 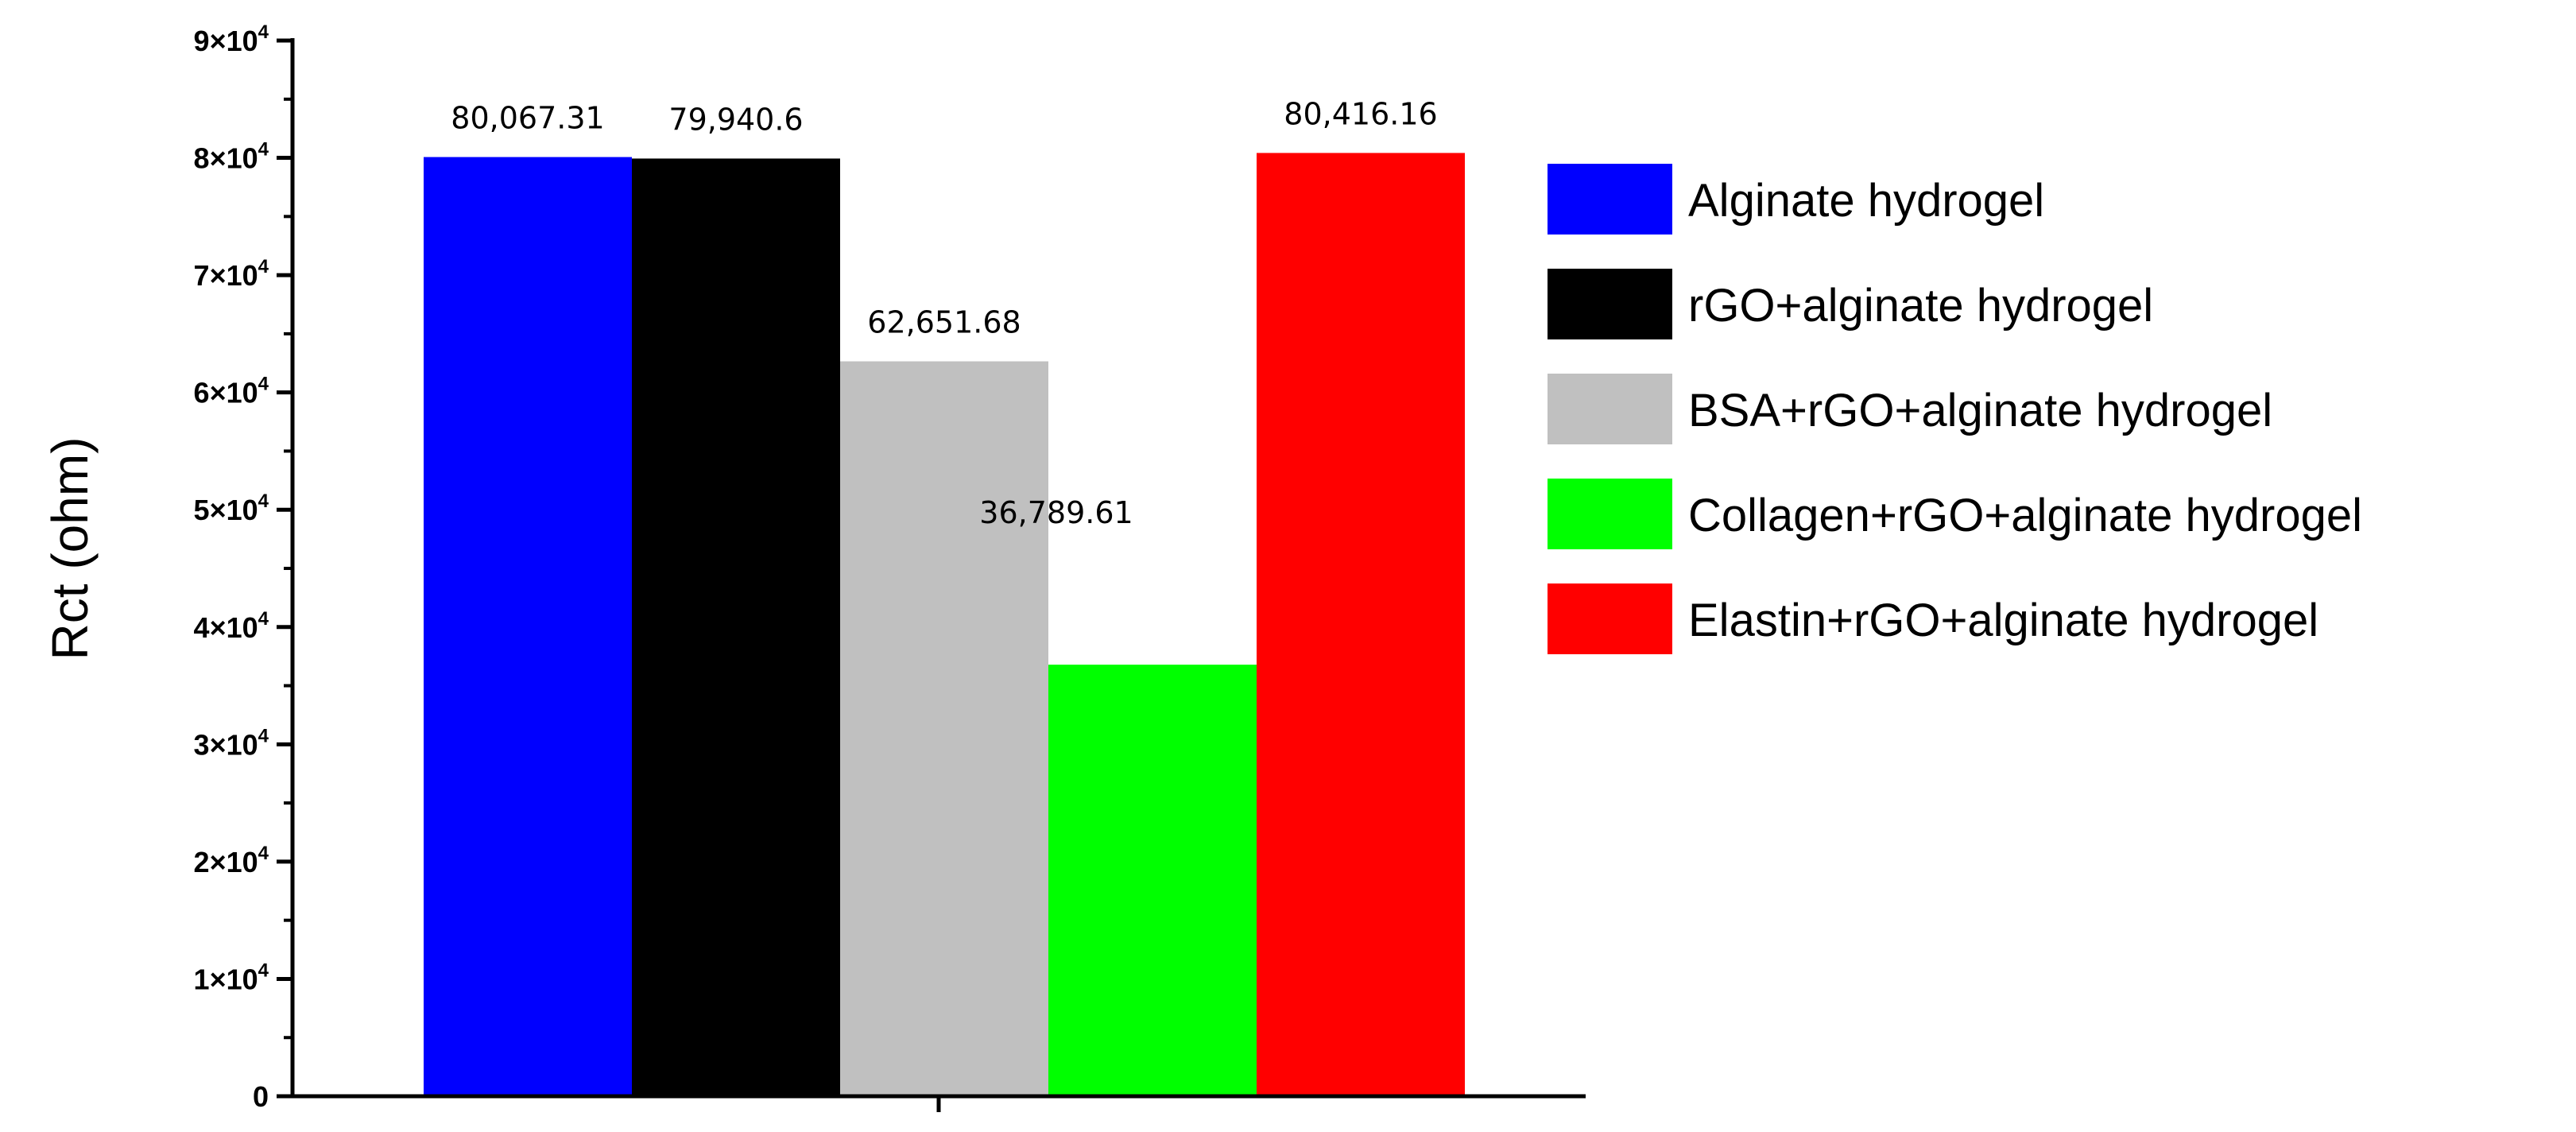 What do you see at coordinates (2003, 620) in the screenshot?
I see `legend-label: Elastin+rGO+alginate hydrogel` at bounding box center [2003, 620].